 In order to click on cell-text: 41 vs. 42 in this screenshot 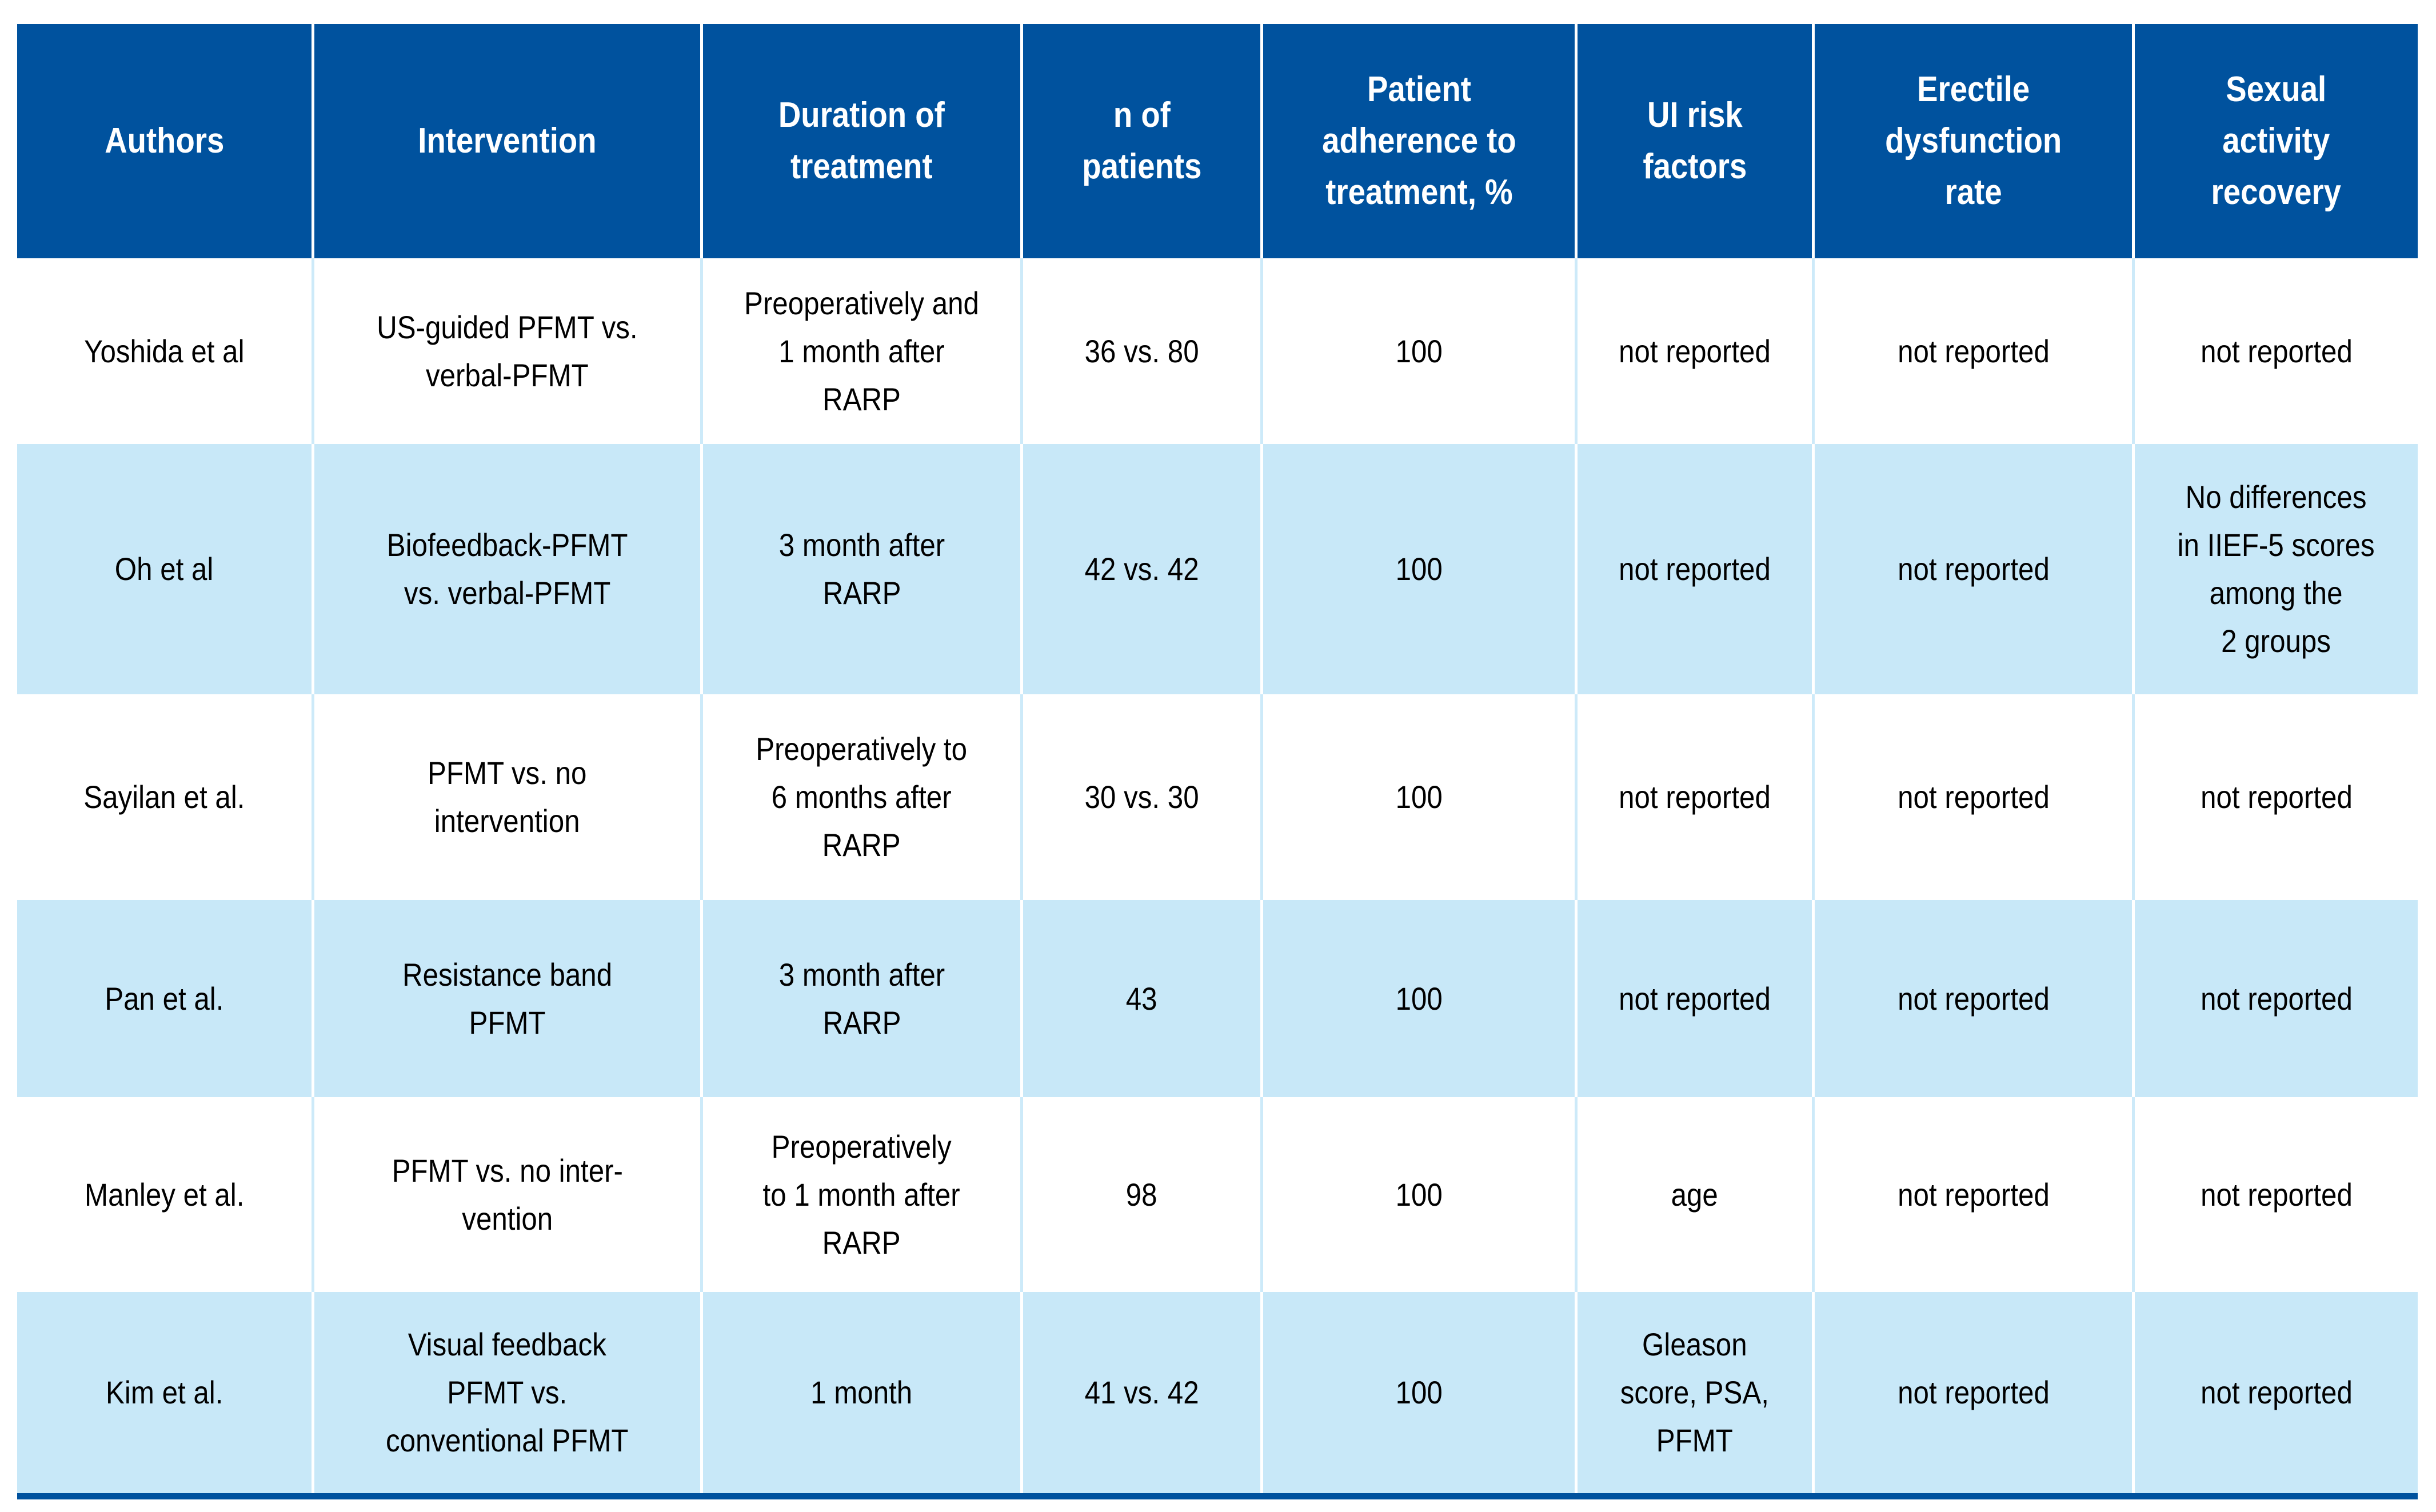, I will do `click(1141, 1392)`.